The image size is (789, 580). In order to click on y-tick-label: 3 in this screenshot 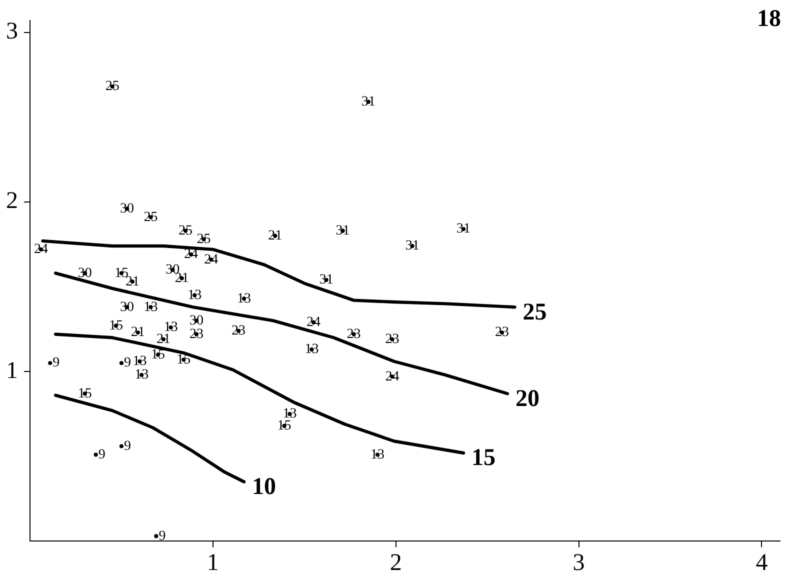, I will do `click(12, 31)`.